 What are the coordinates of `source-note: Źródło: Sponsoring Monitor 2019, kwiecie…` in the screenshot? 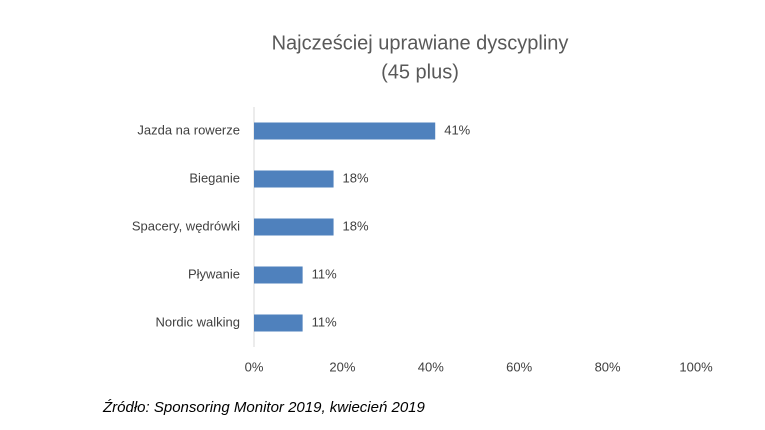 It's located at (264, 407).